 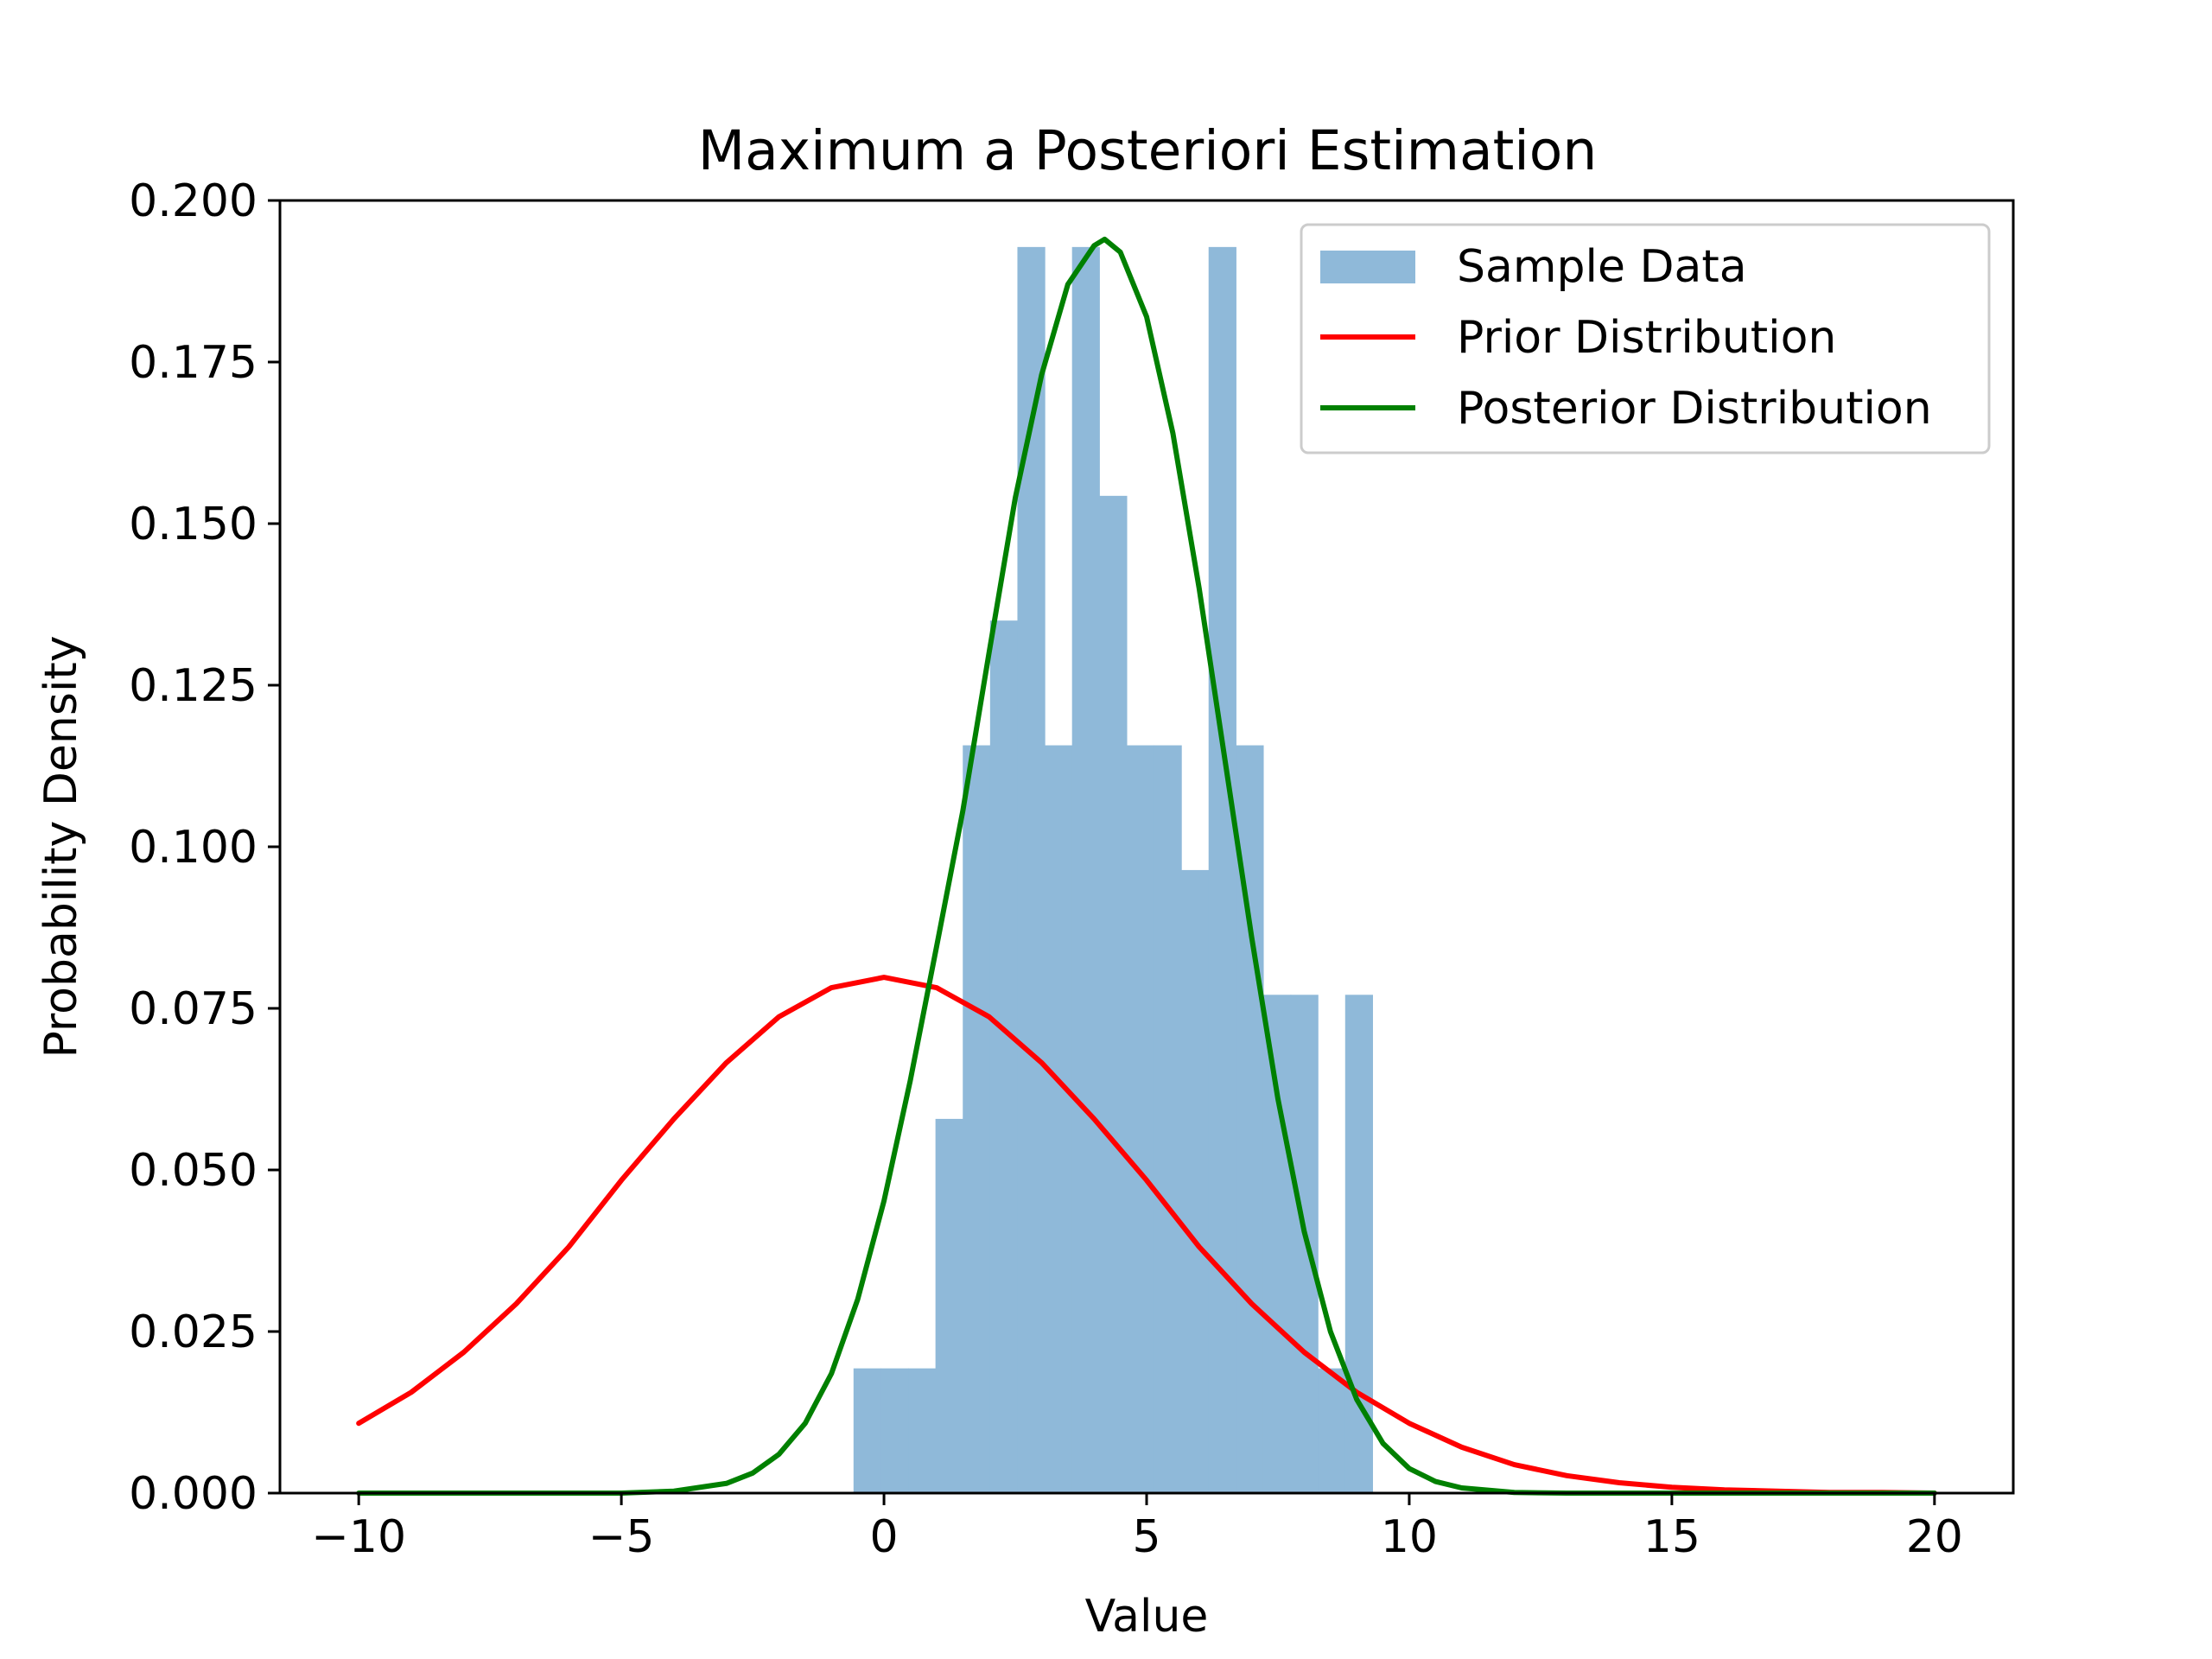 I want to click on y-tick-label: 0.100, so click(x=193, y=848).